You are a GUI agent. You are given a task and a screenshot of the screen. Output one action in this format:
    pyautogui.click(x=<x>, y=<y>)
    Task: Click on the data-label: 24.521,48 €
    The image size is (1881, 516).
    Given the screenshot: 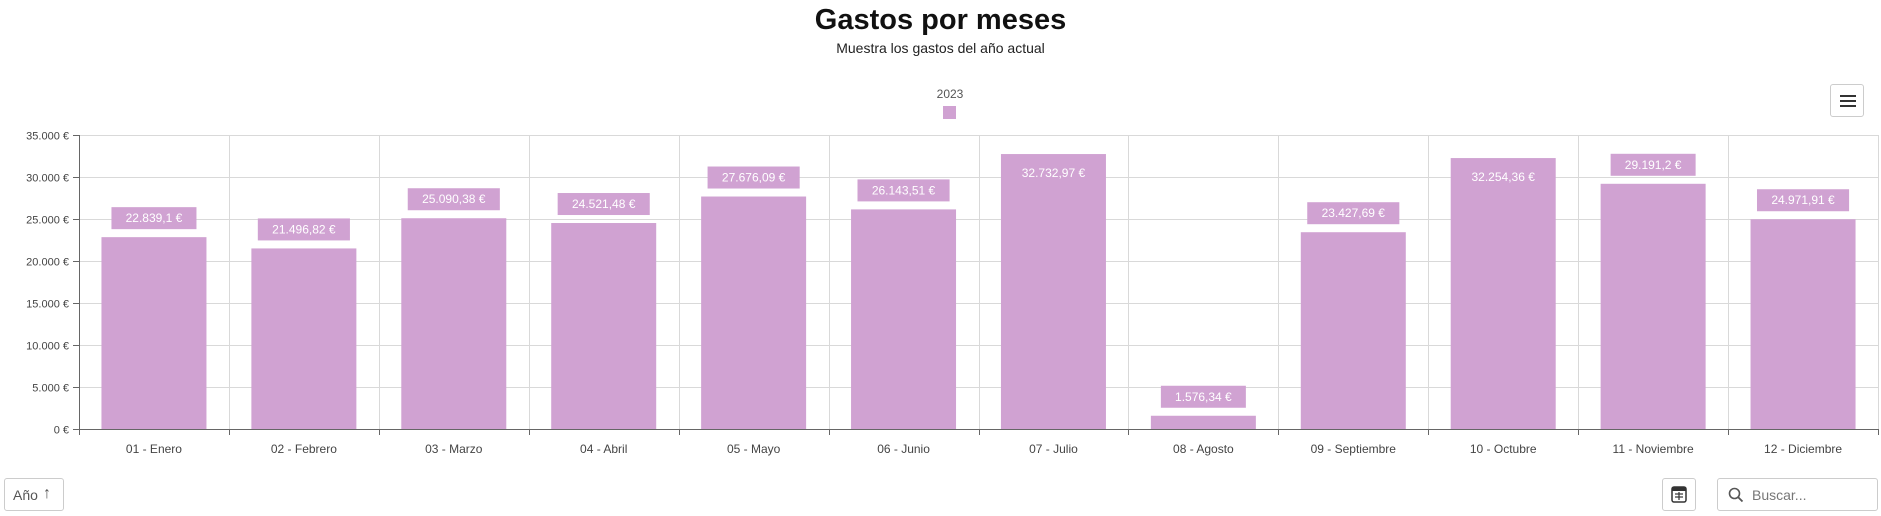 What is the action you would take?
    pyautogui.click(x=604, y=204)
    